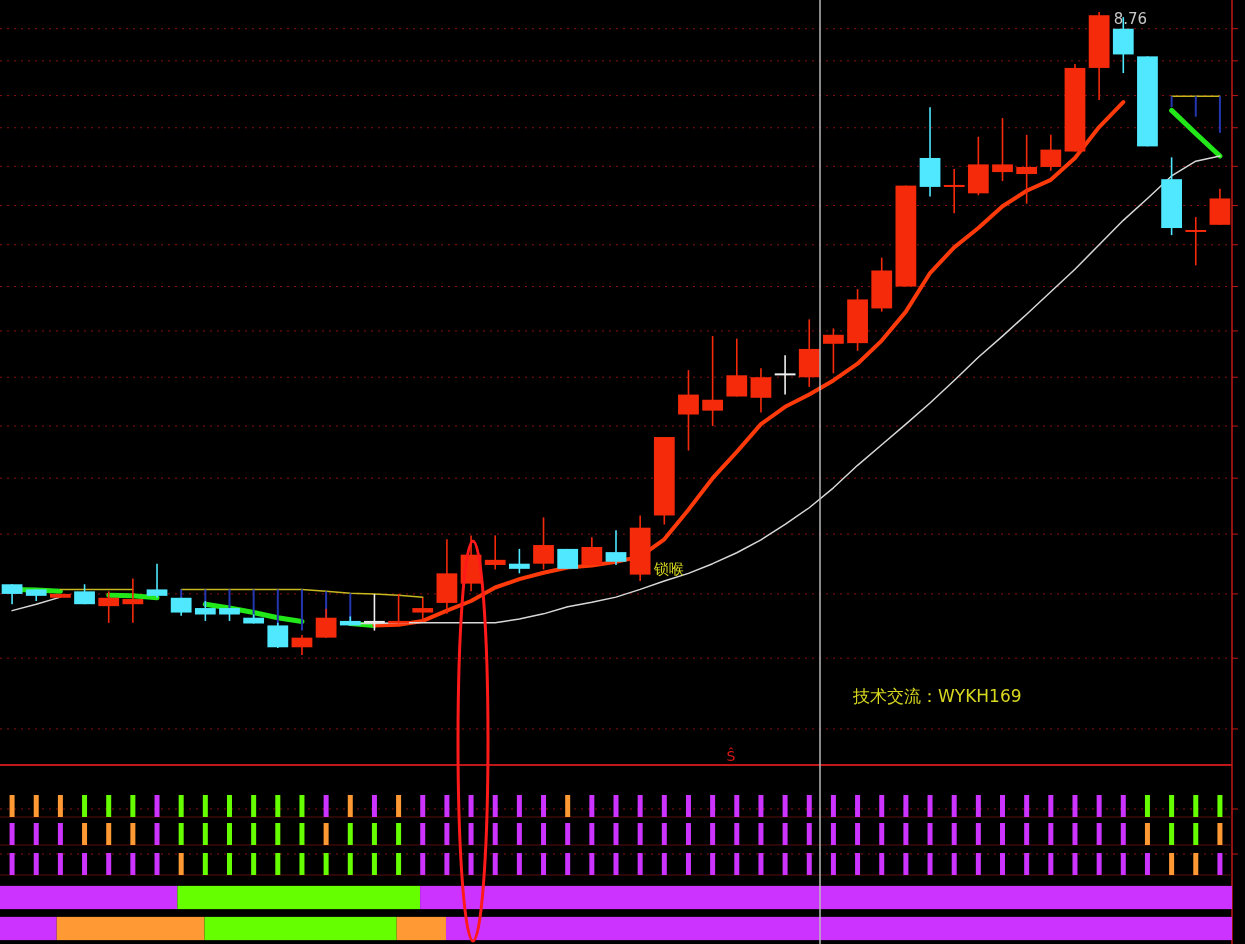 The height and width of the screenshot is (944, 1245). What do you see at coordinates (669, 569) in the screenshot?
I see `annotation: 锁喉` at bounding box center [669, 569].